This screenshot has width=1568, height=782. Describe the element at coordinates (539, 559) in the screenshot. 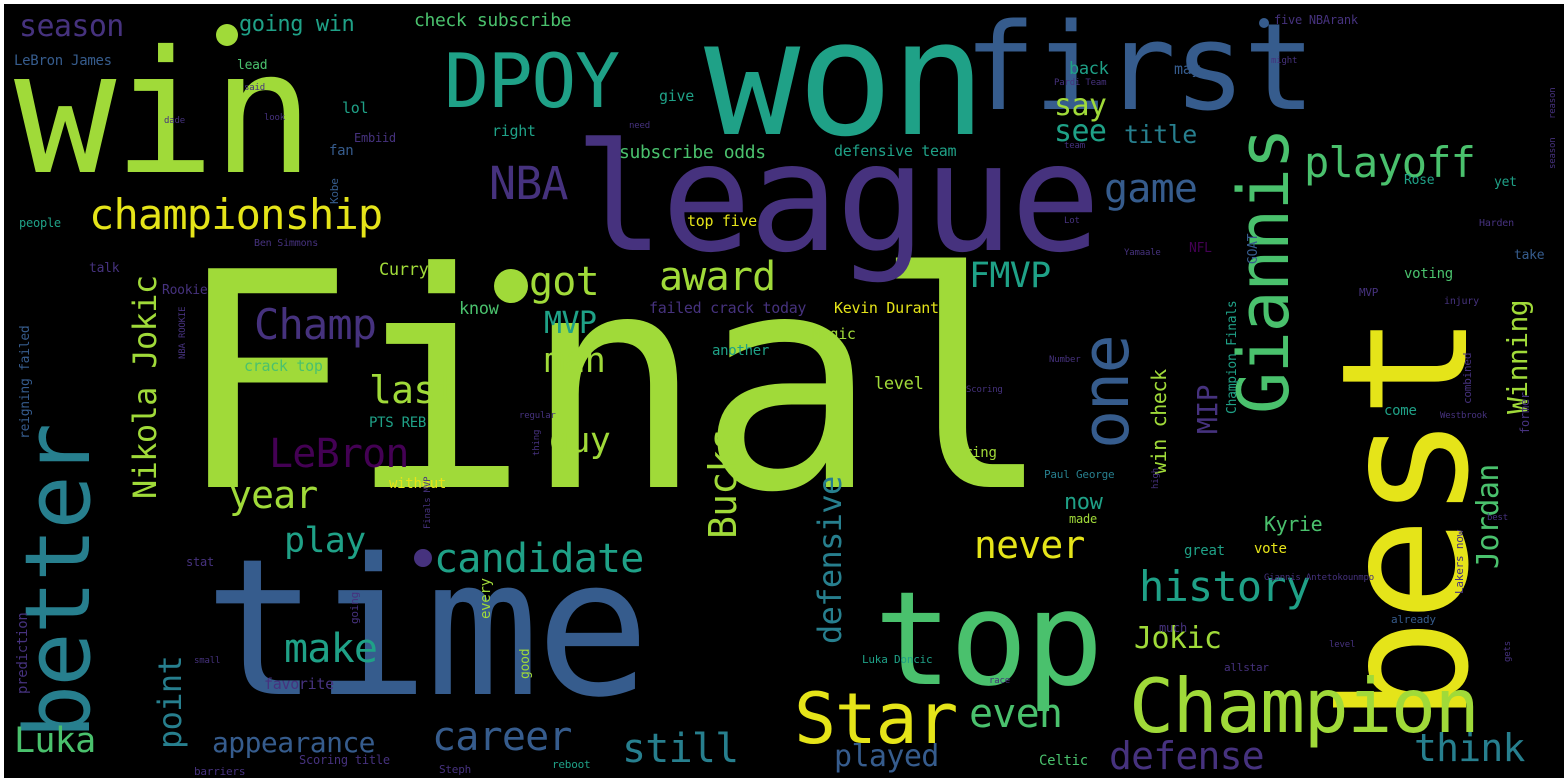

I see `cloud-word: candidate` at that location.